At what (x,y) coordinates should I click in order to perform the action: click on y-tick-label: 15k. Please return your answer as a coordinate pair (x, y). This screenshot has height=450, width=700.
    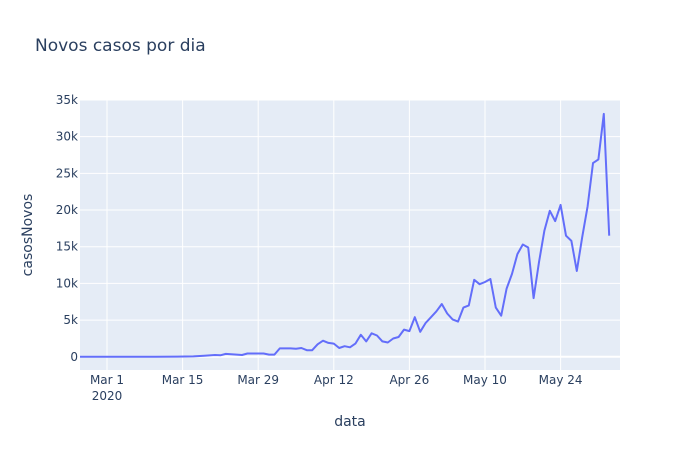
    Looking at the image, I should click on (67, 247).